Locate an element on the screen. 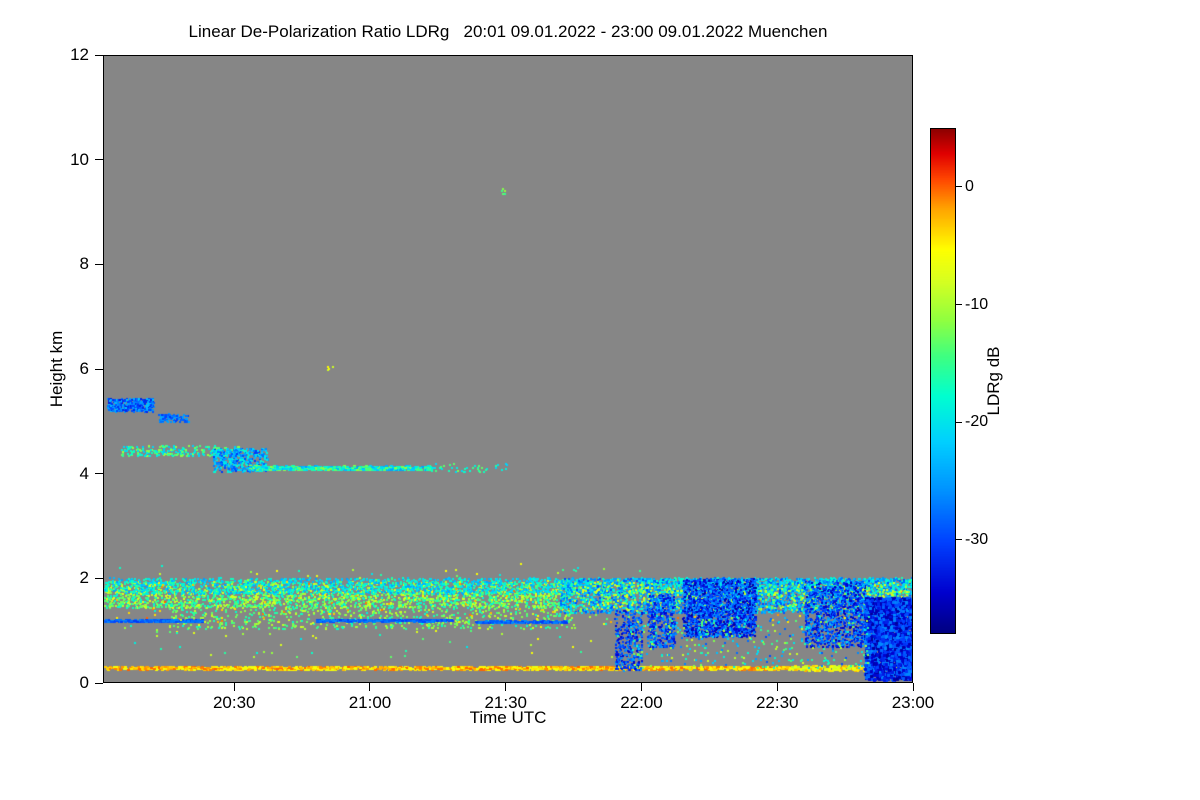  x-axis-label: Time UTC is located at coordinates (508, 717).